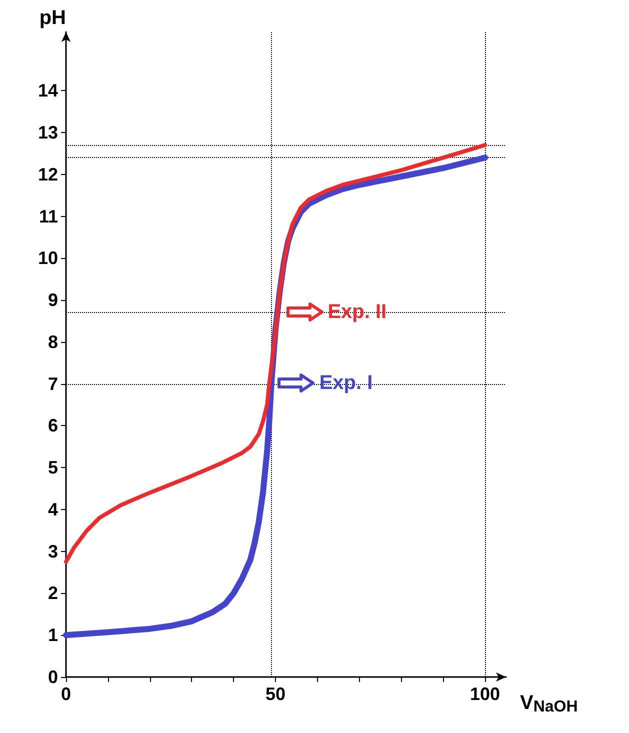 This screenshot has height=733, width=629. Describe the element at coordinates (53, 426) in the screenshot. I see `y-tick-label: 6` at that location.